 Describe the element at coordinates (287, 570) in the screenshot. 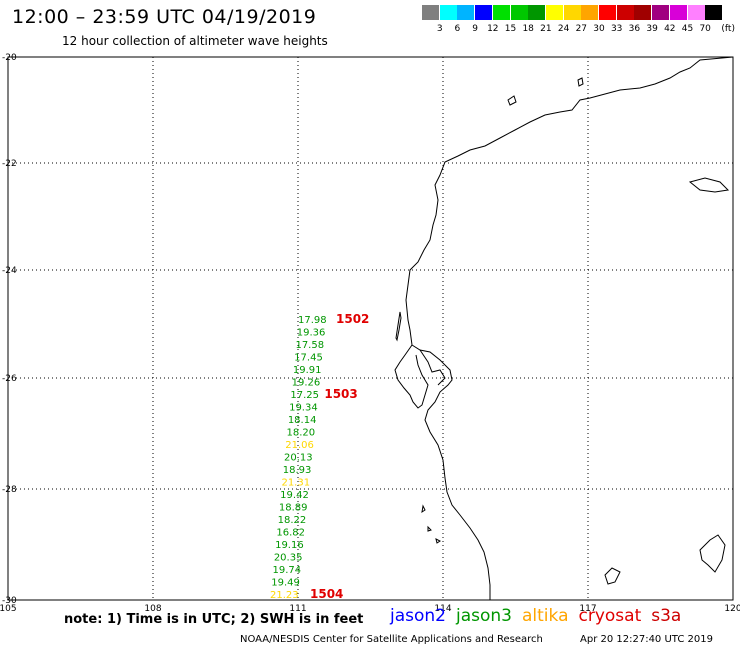

I see `swh-value: 19.74` at that location.